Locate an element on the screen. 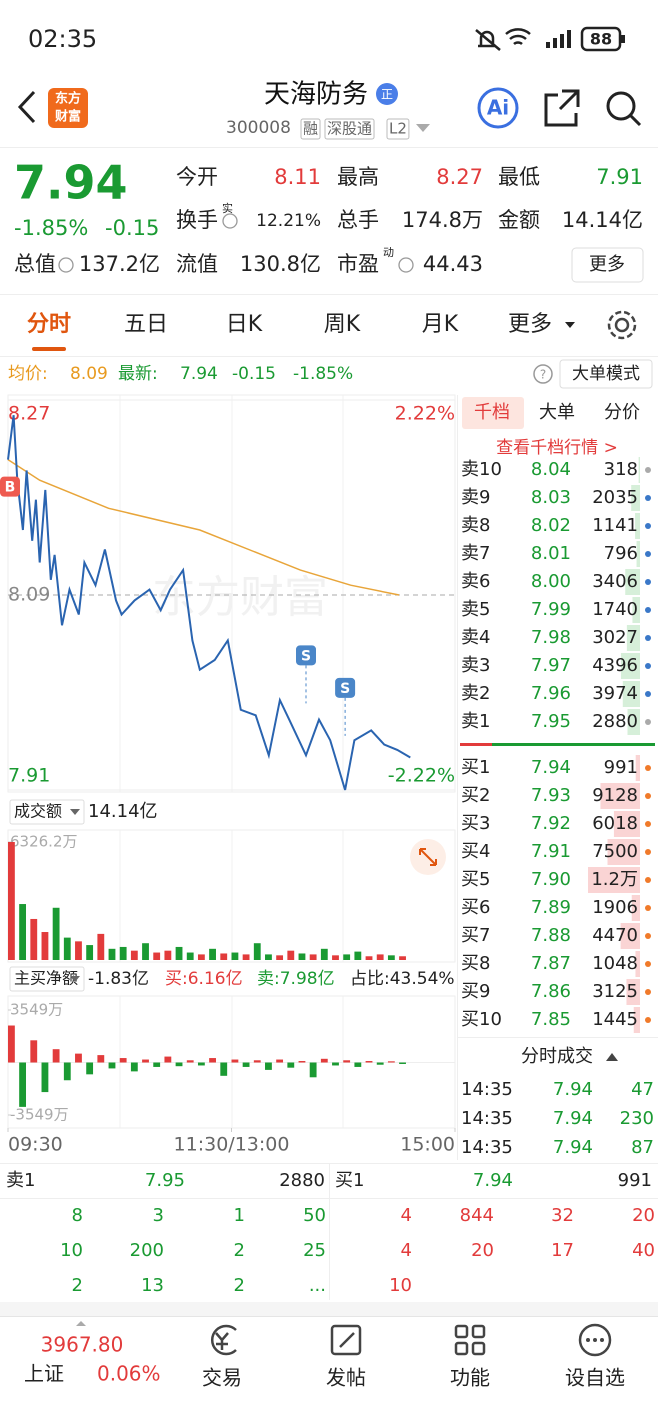  sort-icon is located at coordinates (612, 1057).